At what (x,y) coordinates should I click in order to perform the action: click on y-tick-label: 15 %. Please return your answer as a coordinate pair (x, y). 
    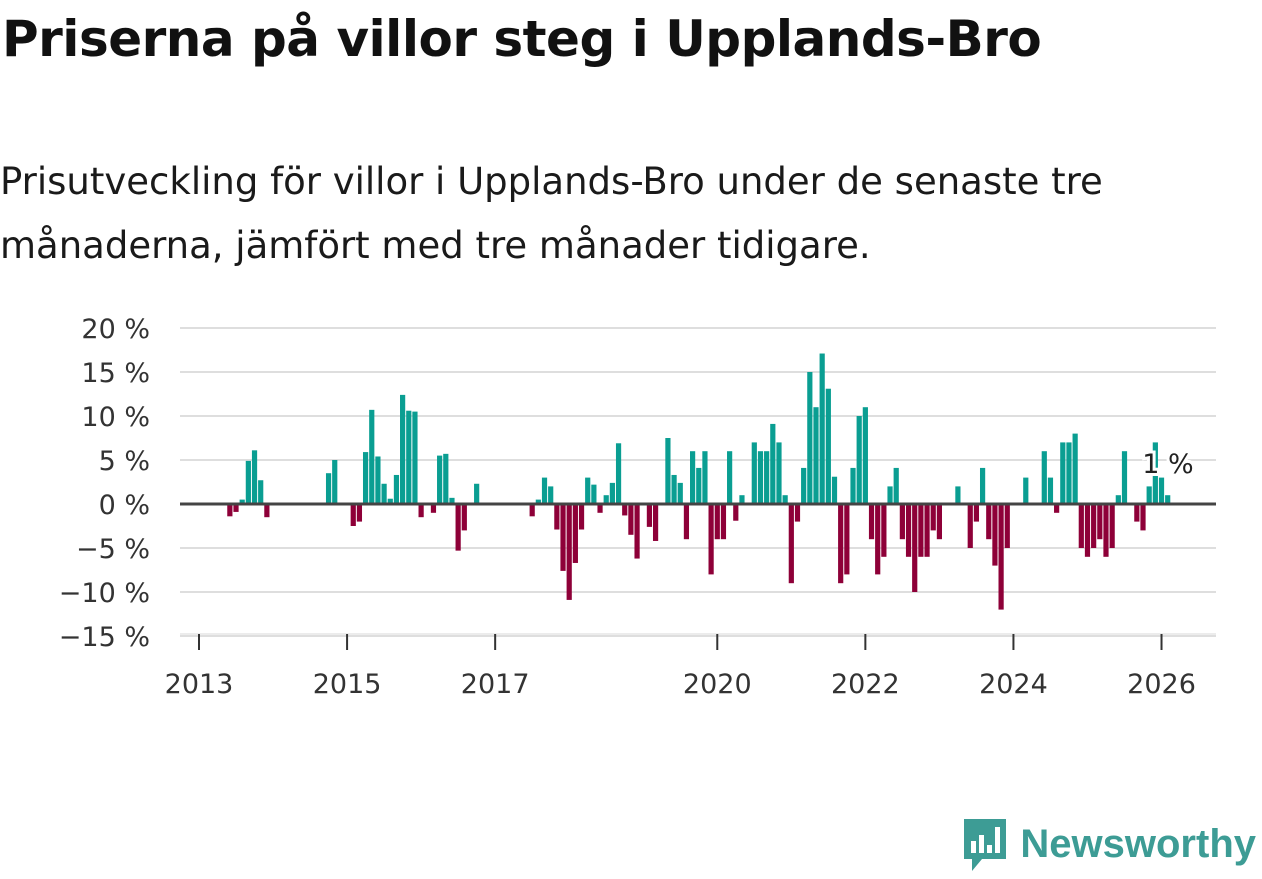
    Looking at the image, I should click on (115, 373).